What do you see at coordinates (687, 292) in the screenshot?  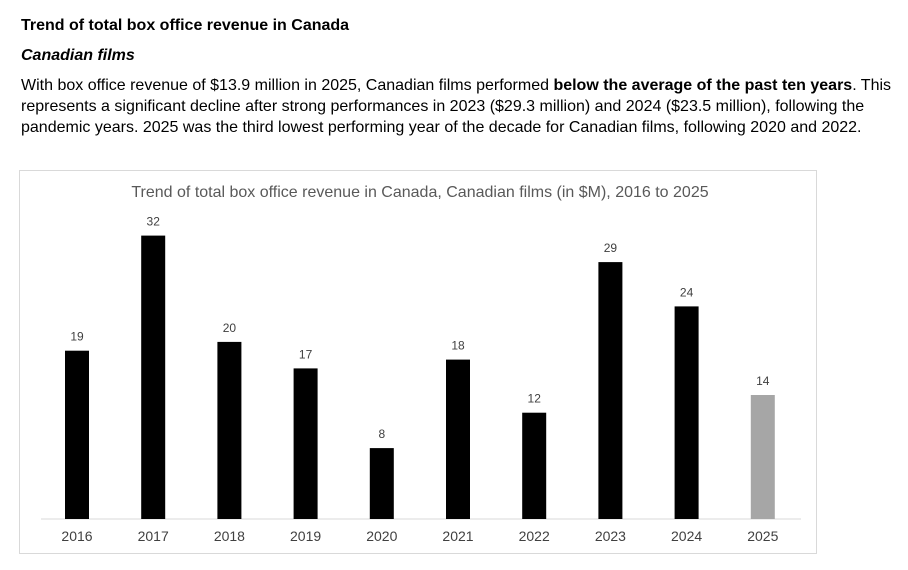 I see `value-label-2024: 24` at bounding box center [687, 292].